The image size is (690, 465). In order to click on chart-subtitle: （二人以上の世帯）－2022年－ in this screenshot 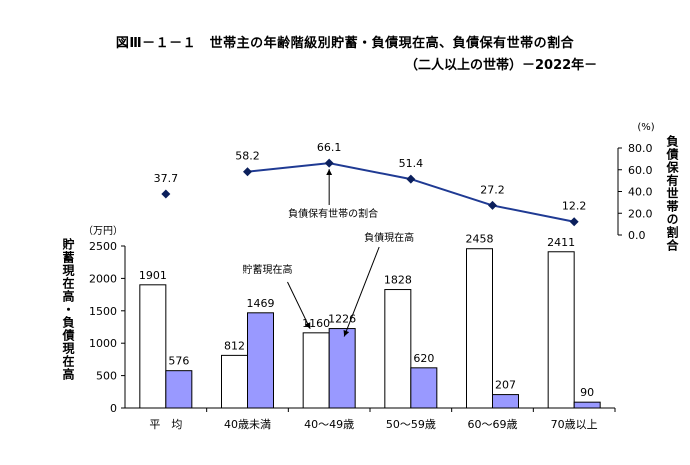, I will do `click(501, 65)`.